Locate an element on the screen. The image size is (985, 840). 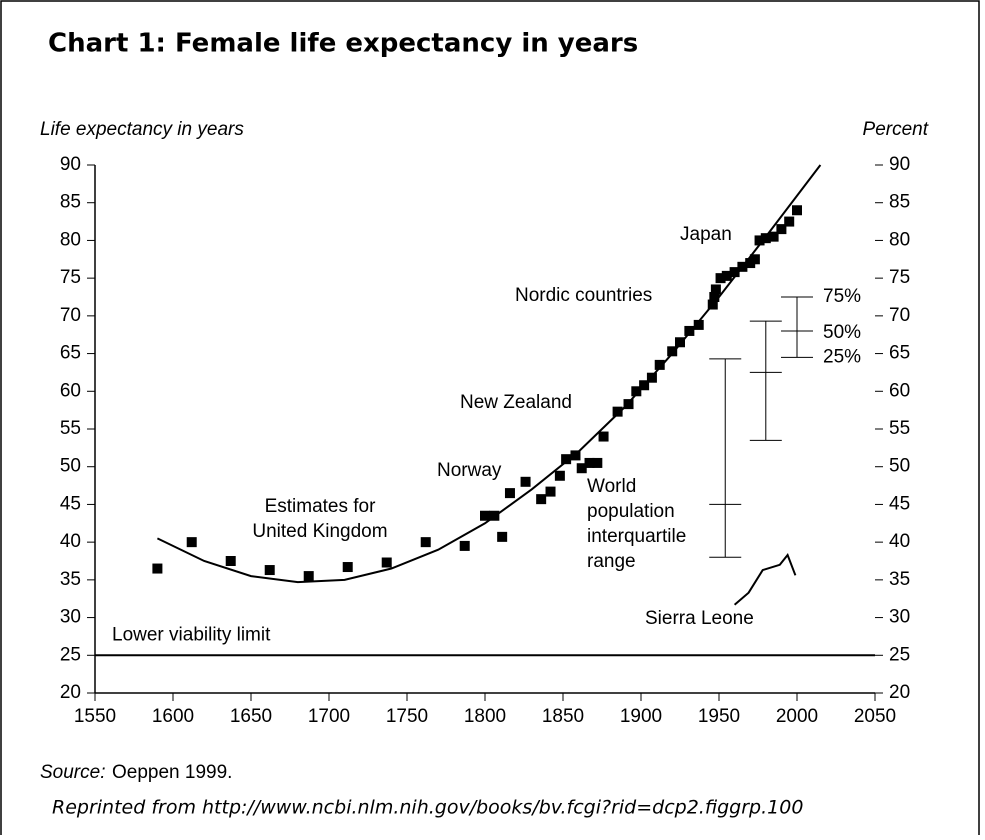
viability-label: Lower viability limit is located at coordinates (191, 634).